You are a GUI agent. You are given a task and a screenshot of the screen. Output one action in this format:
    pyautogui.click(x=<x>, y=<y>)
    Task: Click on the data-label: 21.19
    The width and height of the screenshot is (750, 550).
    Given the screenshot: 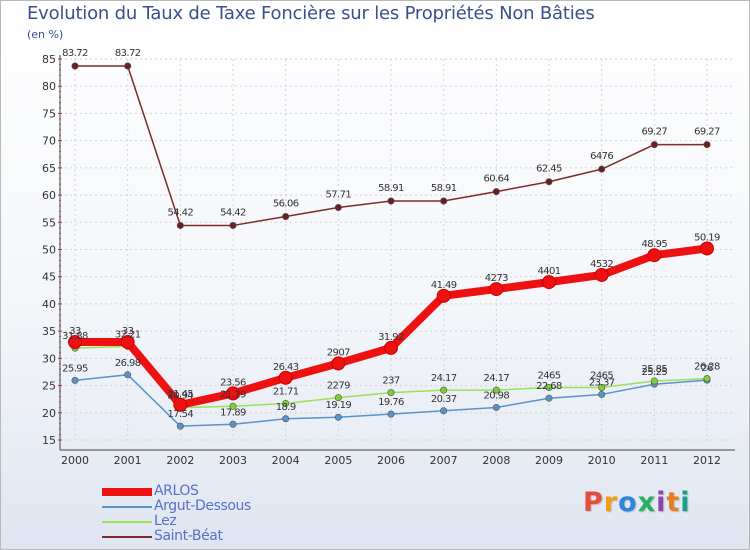 What is the action you would take?
    pyautogui.click(x=233, y=394)
    